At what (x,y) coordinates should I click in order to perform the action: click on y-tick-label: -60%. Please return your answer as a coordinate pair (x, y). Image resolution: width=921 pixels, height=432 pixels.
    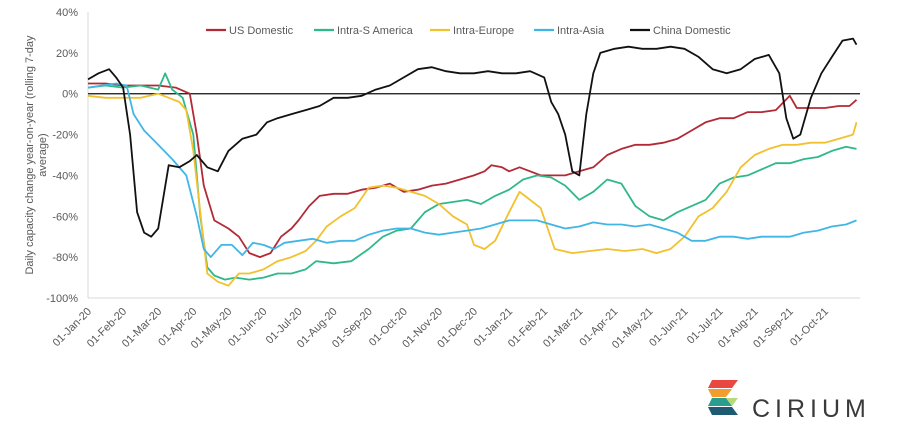
    Looking at the image, I should click on (65, 217).